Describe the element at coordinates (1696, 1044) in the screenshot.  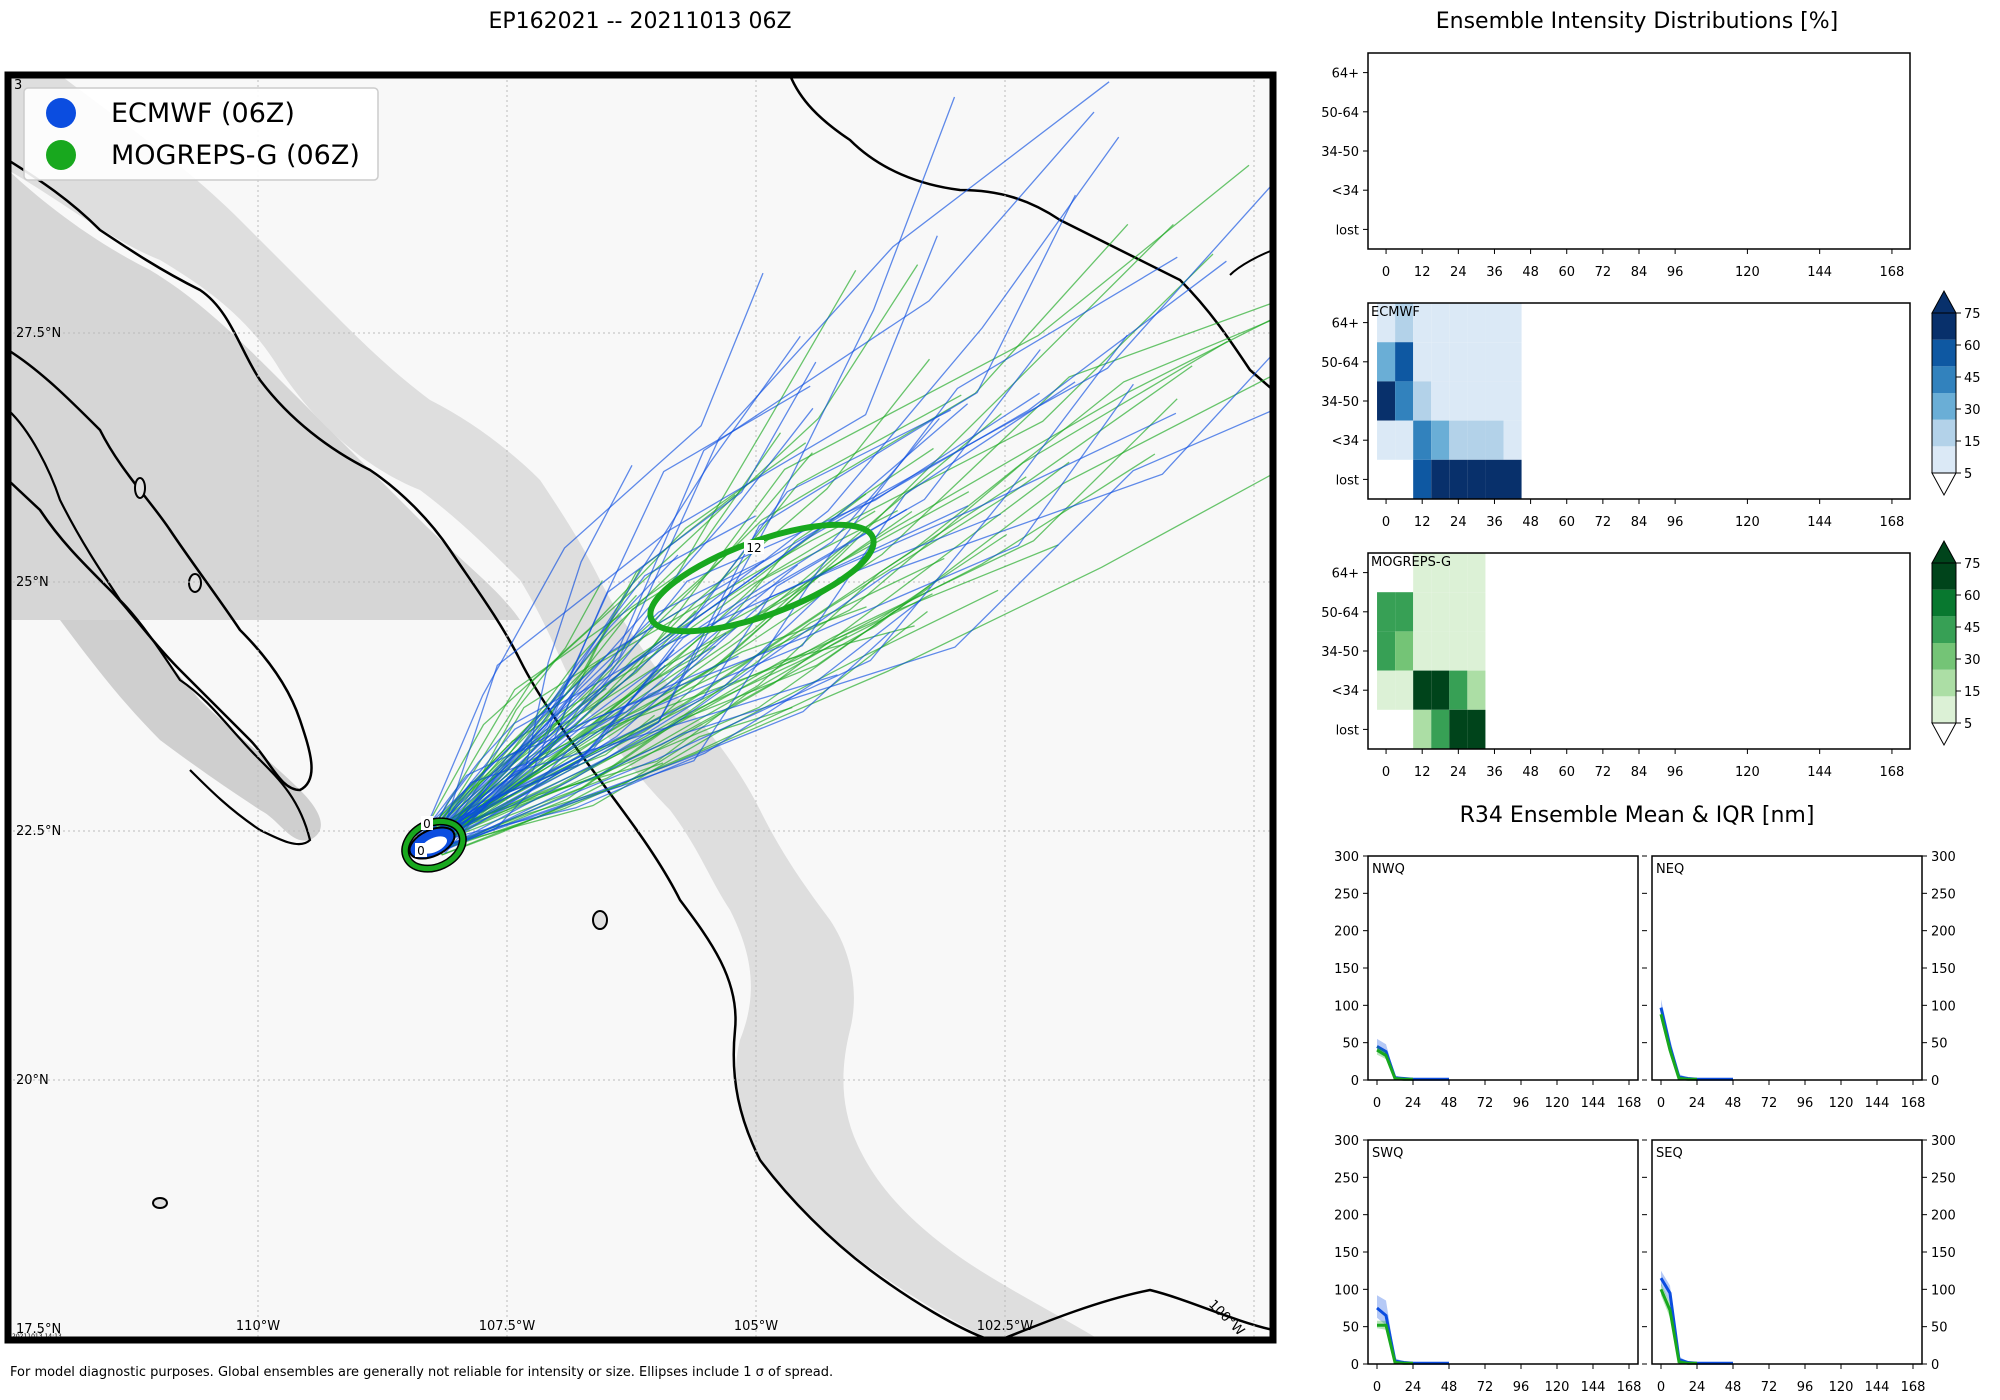
I see `mean-line` at that location.